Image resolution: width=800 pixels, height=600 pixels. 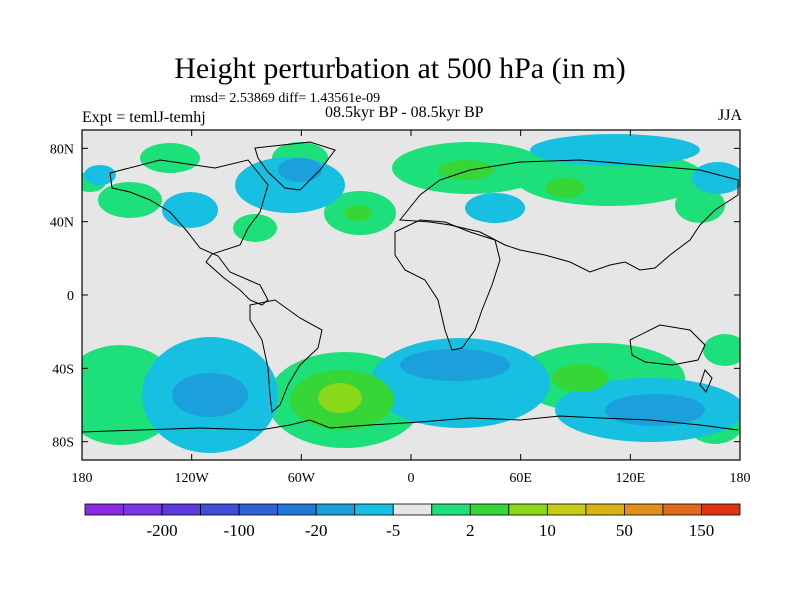 I want to click on lat-tick-label: 40S, so click(x=63, y=369).